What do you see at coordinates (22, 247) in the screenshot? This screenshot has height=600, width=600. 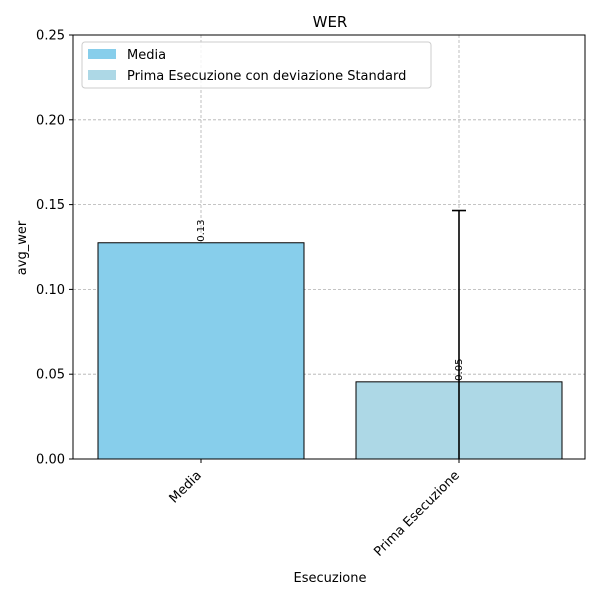 I see `y-axis-label: avg_wer` at bounding box center [22, 247].